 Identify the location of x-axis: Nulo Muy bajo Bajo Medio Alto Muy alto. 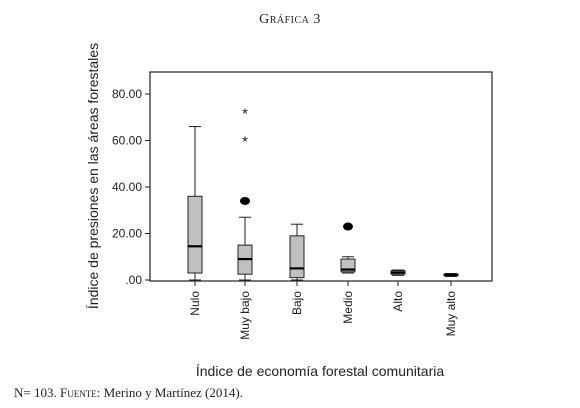
(323, 310).